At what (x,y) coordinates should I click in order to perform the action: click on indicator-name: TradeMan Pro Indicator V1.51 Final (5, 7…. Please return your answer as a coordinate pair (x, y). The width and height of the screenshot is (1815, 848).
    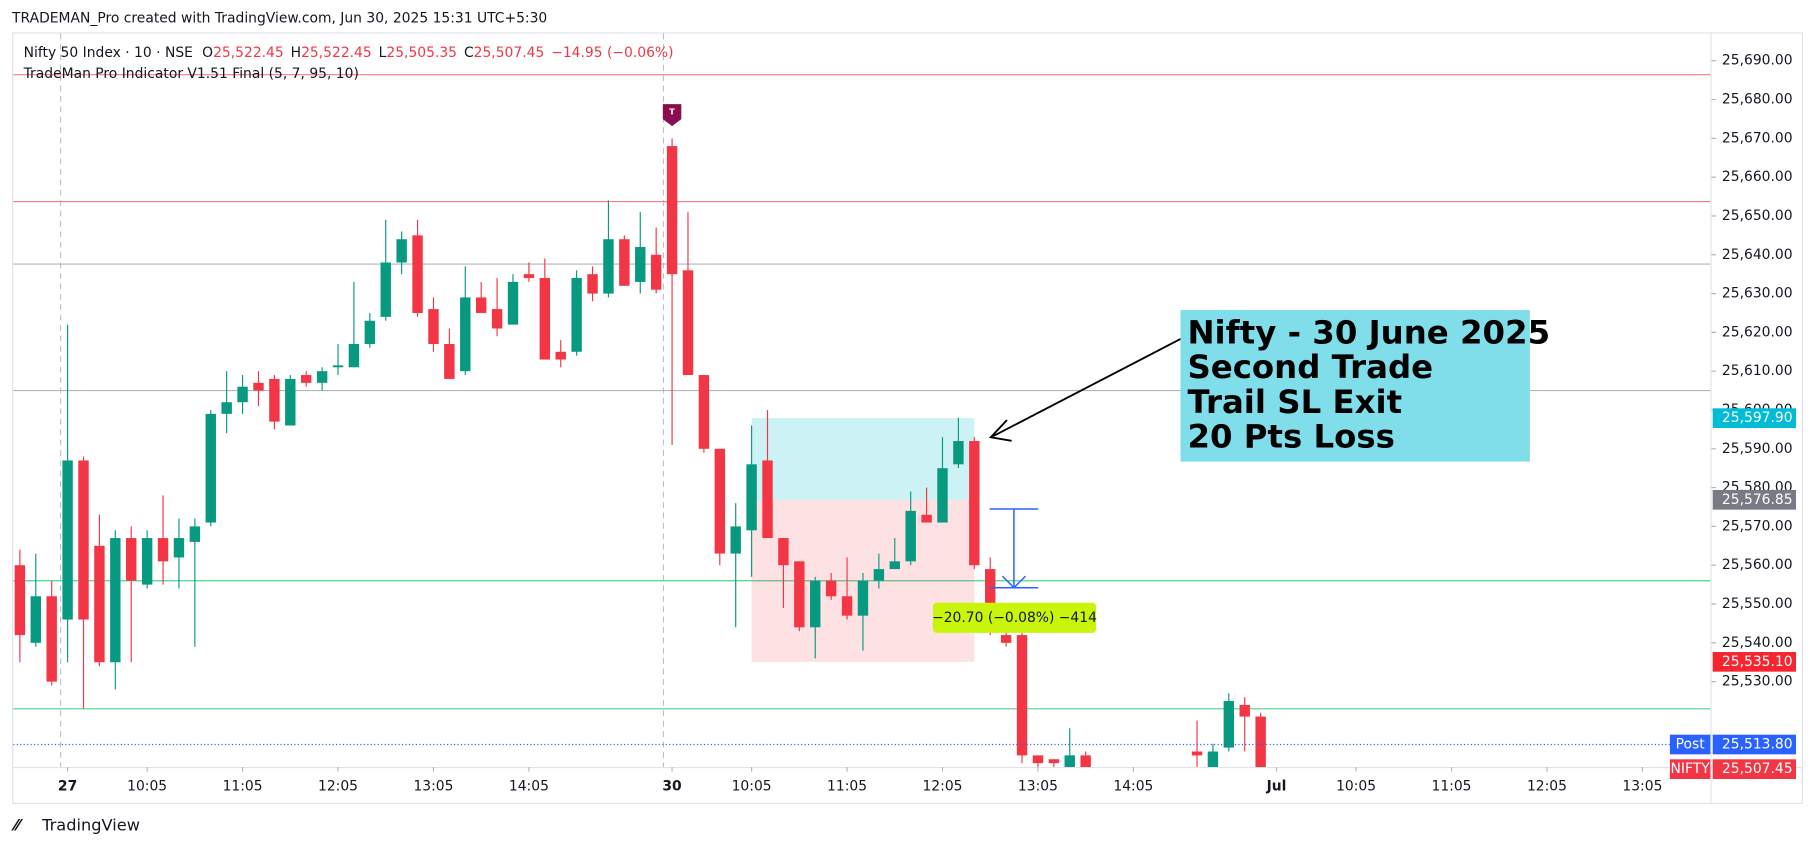
    Looking at the image, I should click on (191, 74).